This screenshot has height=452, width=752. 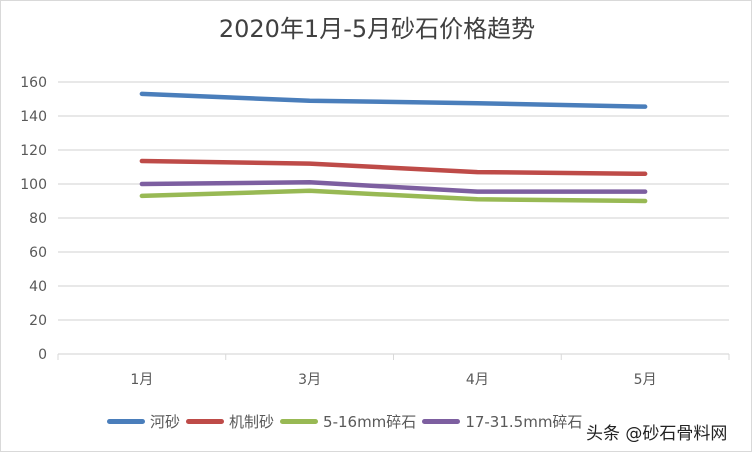 I want to click on legend-item: 17-31.5mm碎石, so click(x=502, y=421).